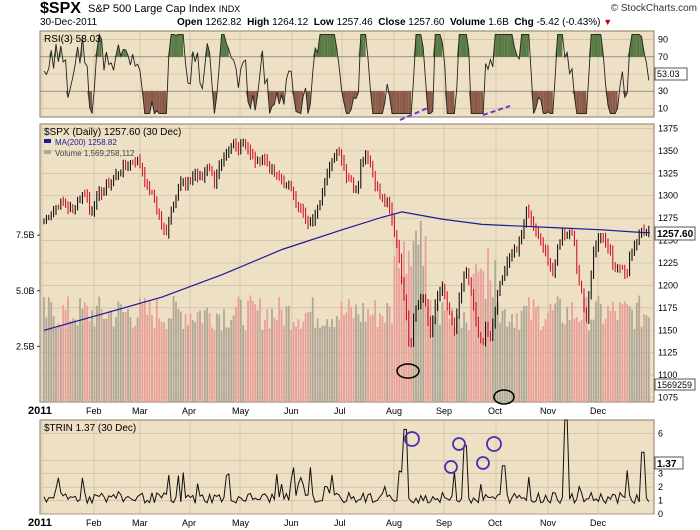 The image size is (700, 530). I want to click on price-tick-label: 1375, so click(668, 128).